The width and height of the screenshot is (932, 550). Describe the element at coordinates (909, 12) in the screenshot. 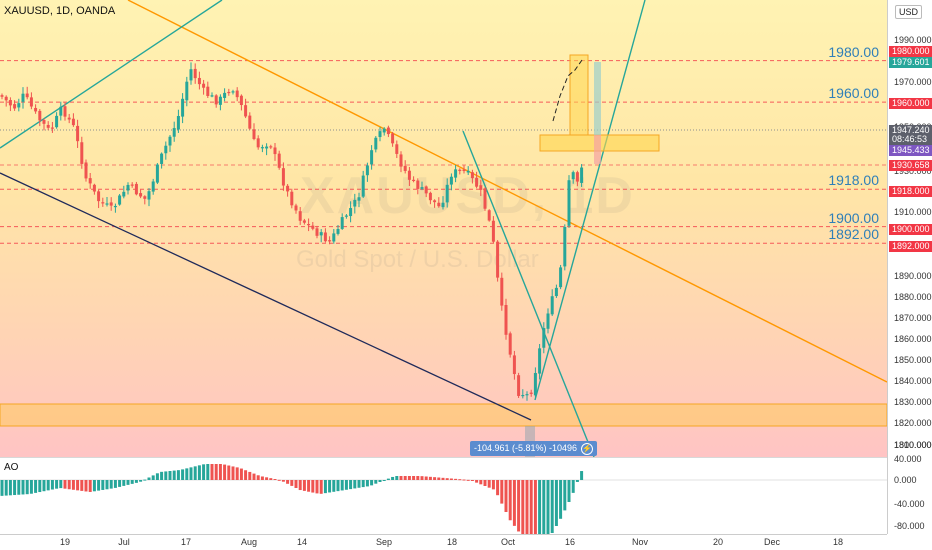

I see `currency-label: USD` at that location.